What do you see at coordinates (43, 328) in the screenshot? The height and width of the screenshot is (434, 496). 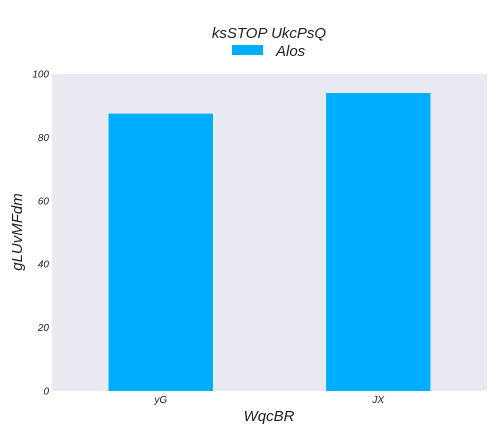 I see `y-tick-label: 20` at bounding box center [43, 328].